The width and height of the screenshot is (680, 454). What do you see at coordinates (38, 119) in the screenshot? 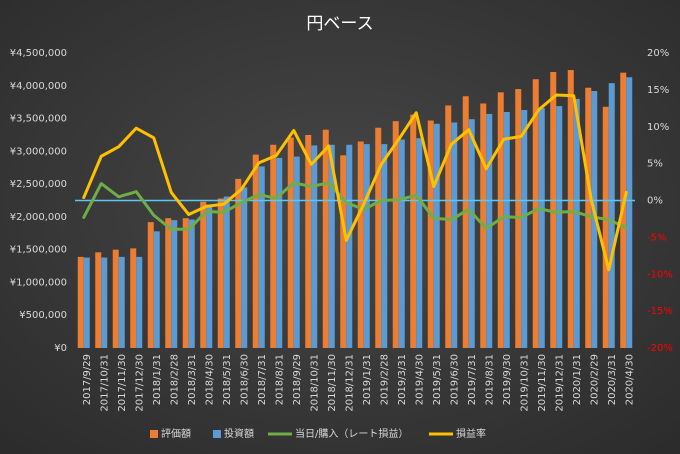
I see `y-tick-label: ¥3,500,000` at bounding box center [38, 119].